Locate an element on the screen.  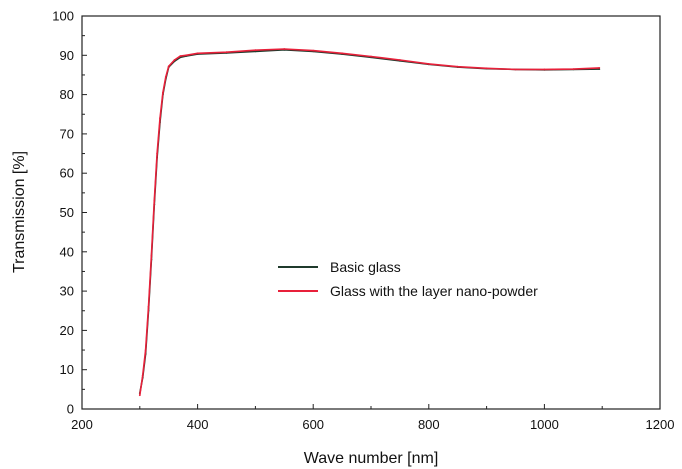
y-tick-label: 100 is located at coordinates (63, 16).